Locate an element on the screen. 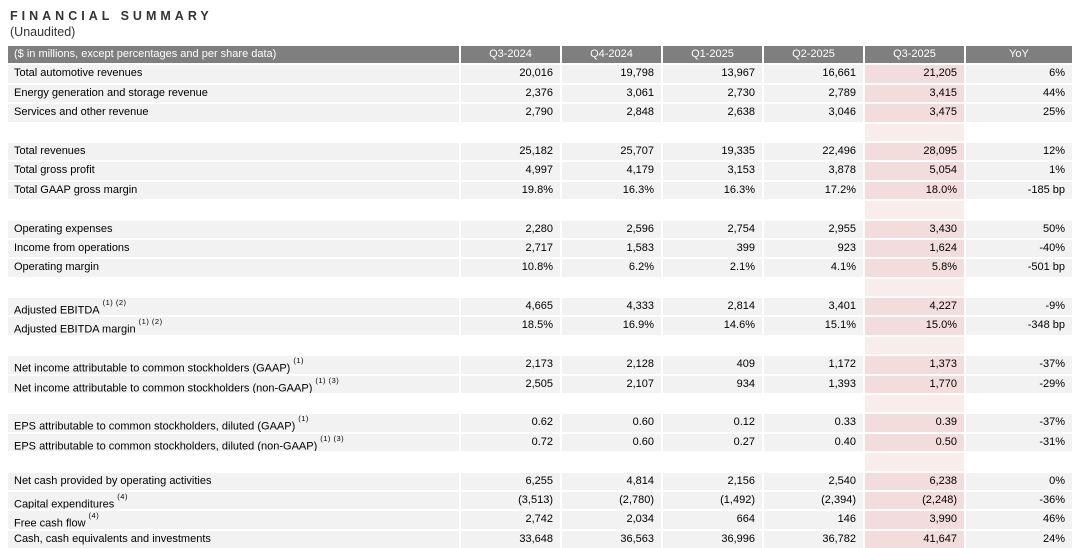 This screenshot has width=1080, height=548. cell-value: 2,638 is located at coordinates (712, 113).